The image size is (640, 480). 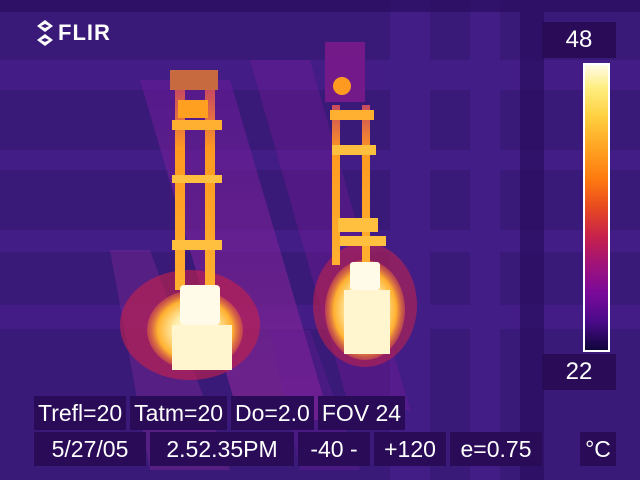 What do you see at coordinates (190, 225) in the screenshot?
I see `left-hot-fixture` at bounding box center [190, 225].